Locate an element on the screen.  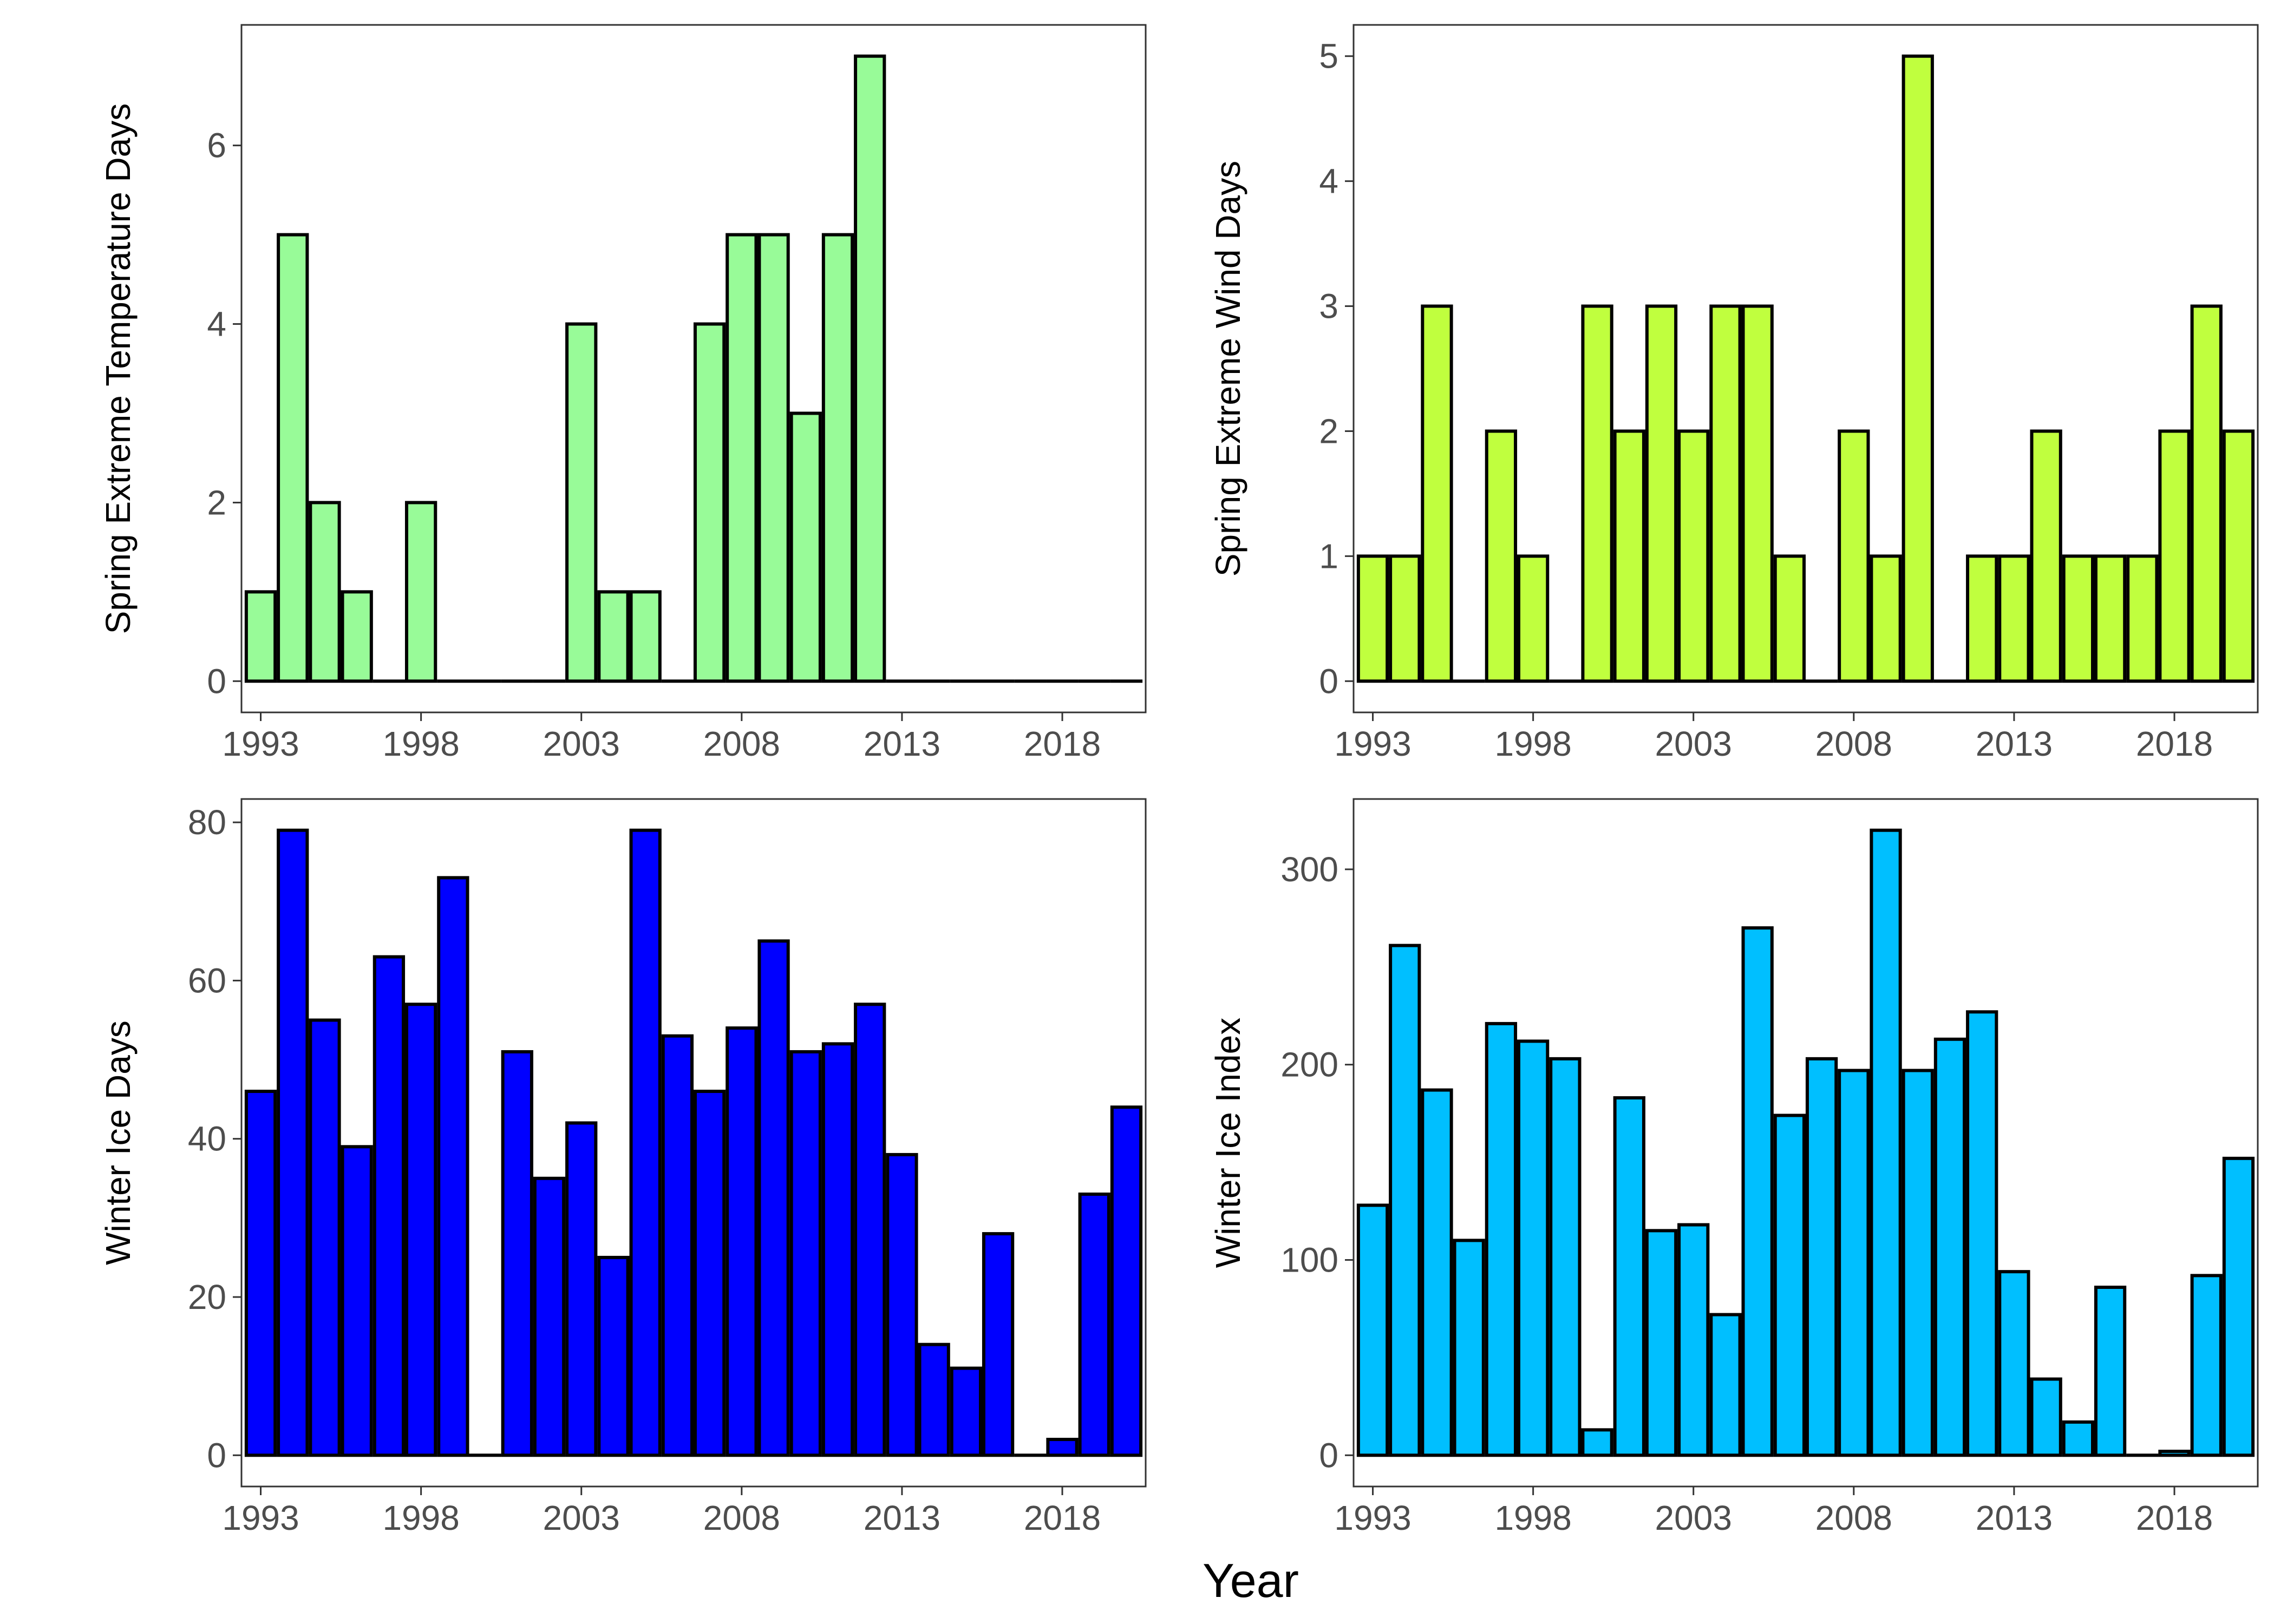
bar-spring-temp-2010 is located at coordinates (806, 547).